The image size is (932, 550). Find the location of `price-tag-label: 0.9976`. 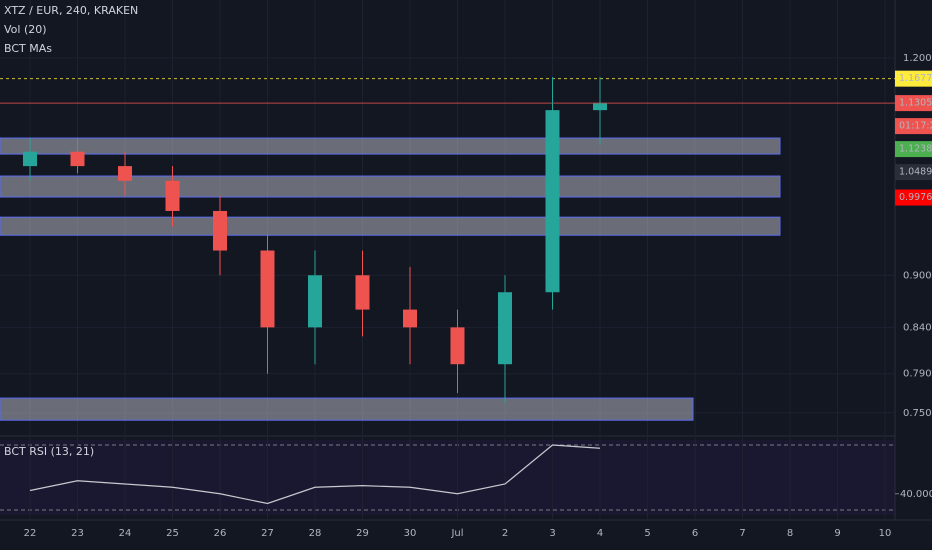

price-tag-label: 0.9976 is located at coordinates (915, 197).